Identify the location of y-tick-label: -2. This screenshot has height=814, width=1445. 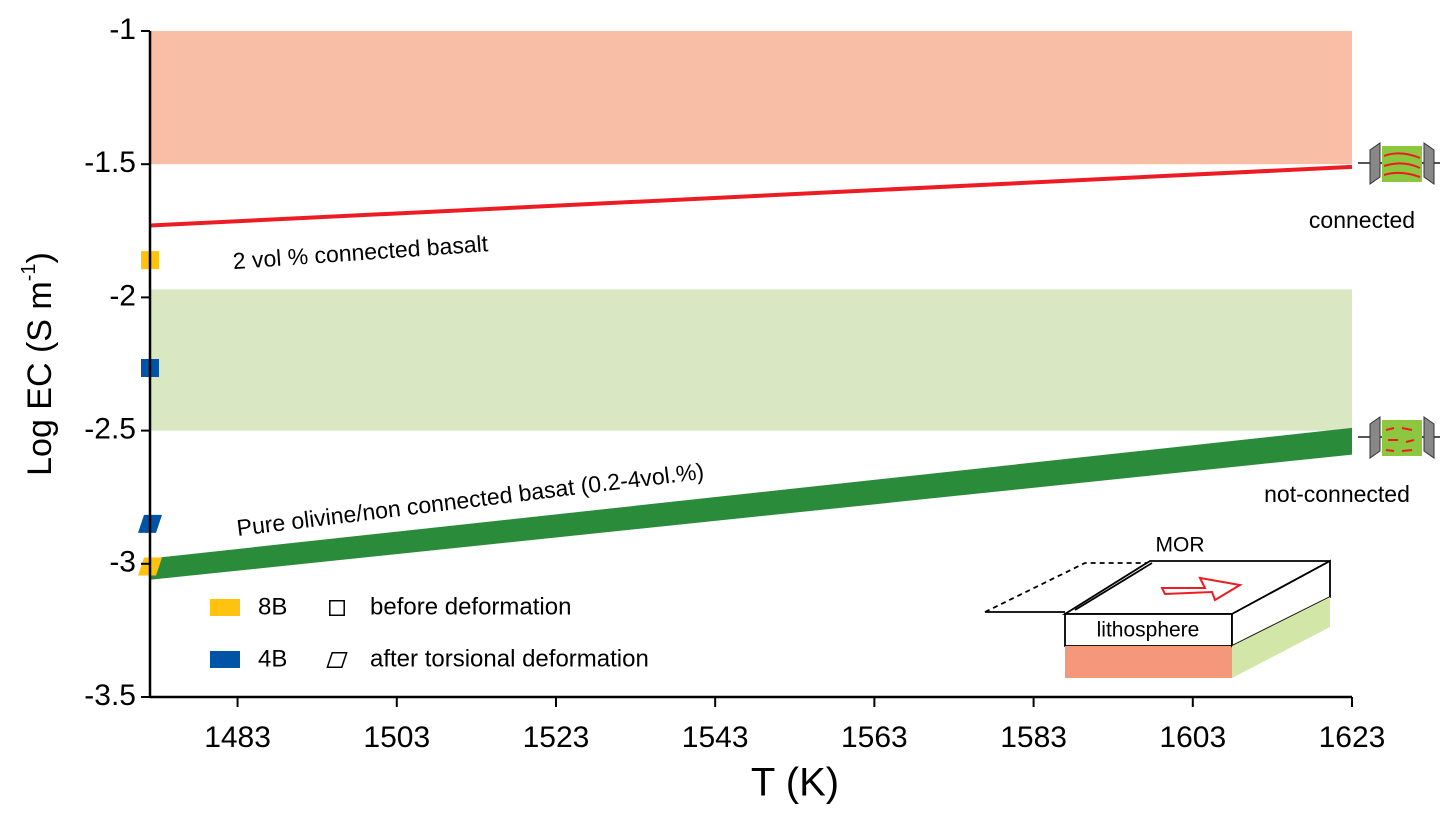
(122, 295).